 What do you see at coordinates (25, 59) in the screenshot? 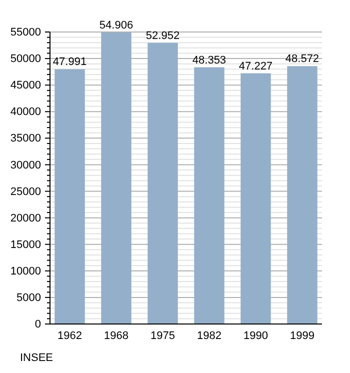
I see `y-tick-label: 50000` at bounding box center [25, 59].